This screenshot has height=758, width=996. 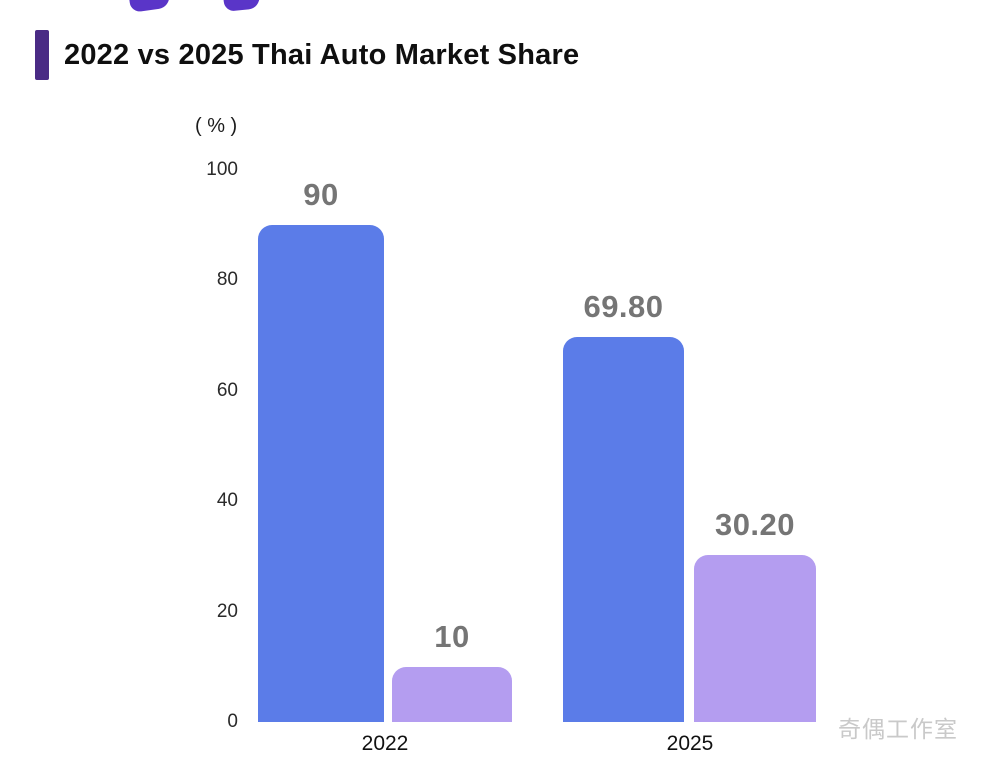 I want to click on y-axis-tick-label: 20, so click(x=227, y=611).